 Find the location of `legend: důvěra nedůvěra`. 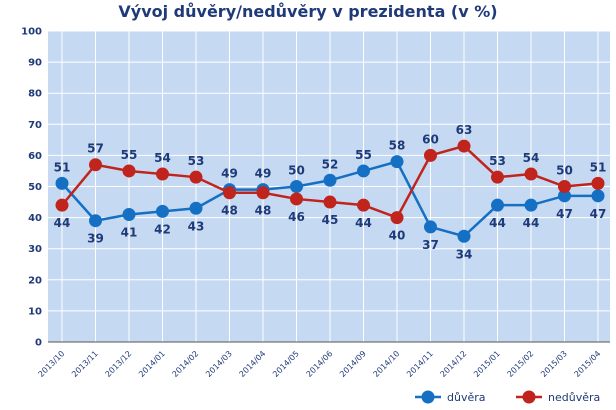

legend: důvěra nedůvěra is located at coordinates (507, 397).